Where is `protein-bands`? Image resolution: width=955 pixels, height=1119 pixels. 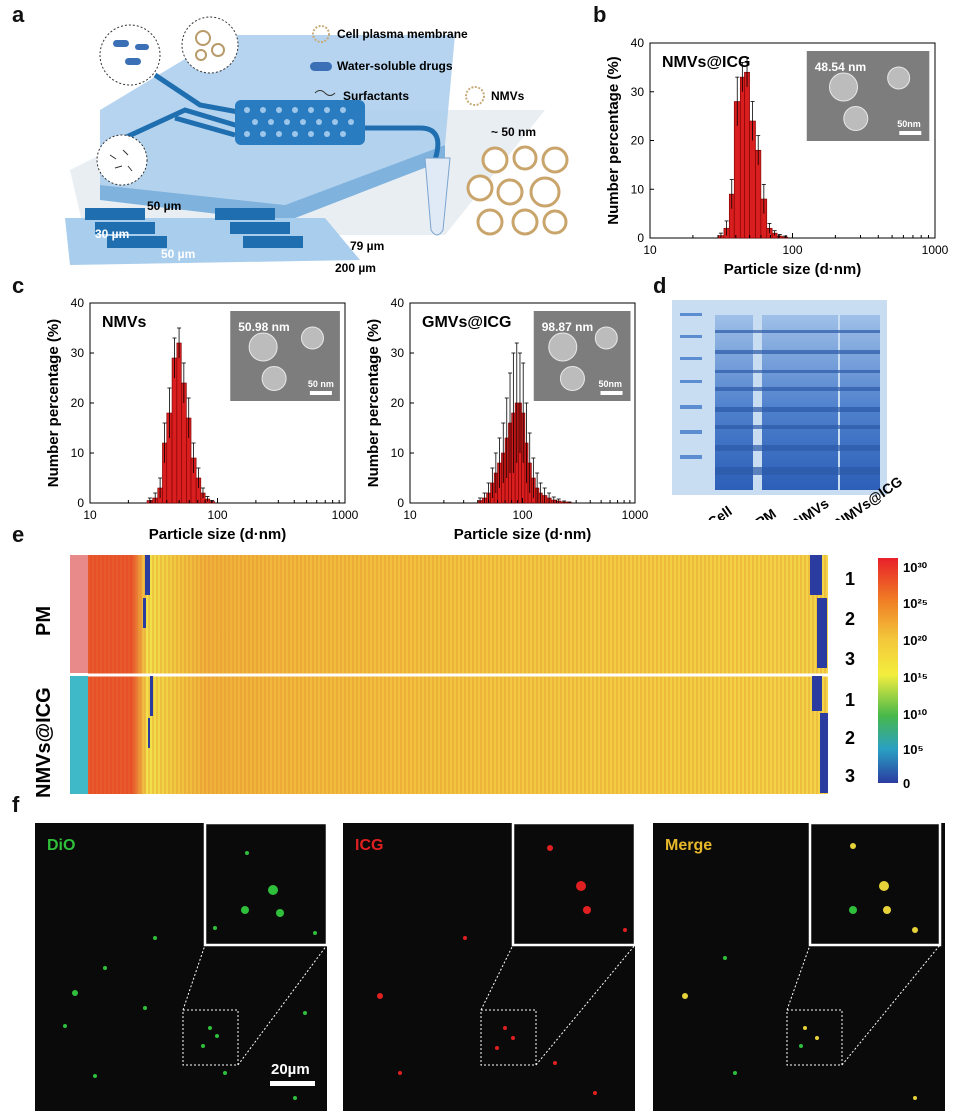
protein-bands is located at coordinates (797, 402).